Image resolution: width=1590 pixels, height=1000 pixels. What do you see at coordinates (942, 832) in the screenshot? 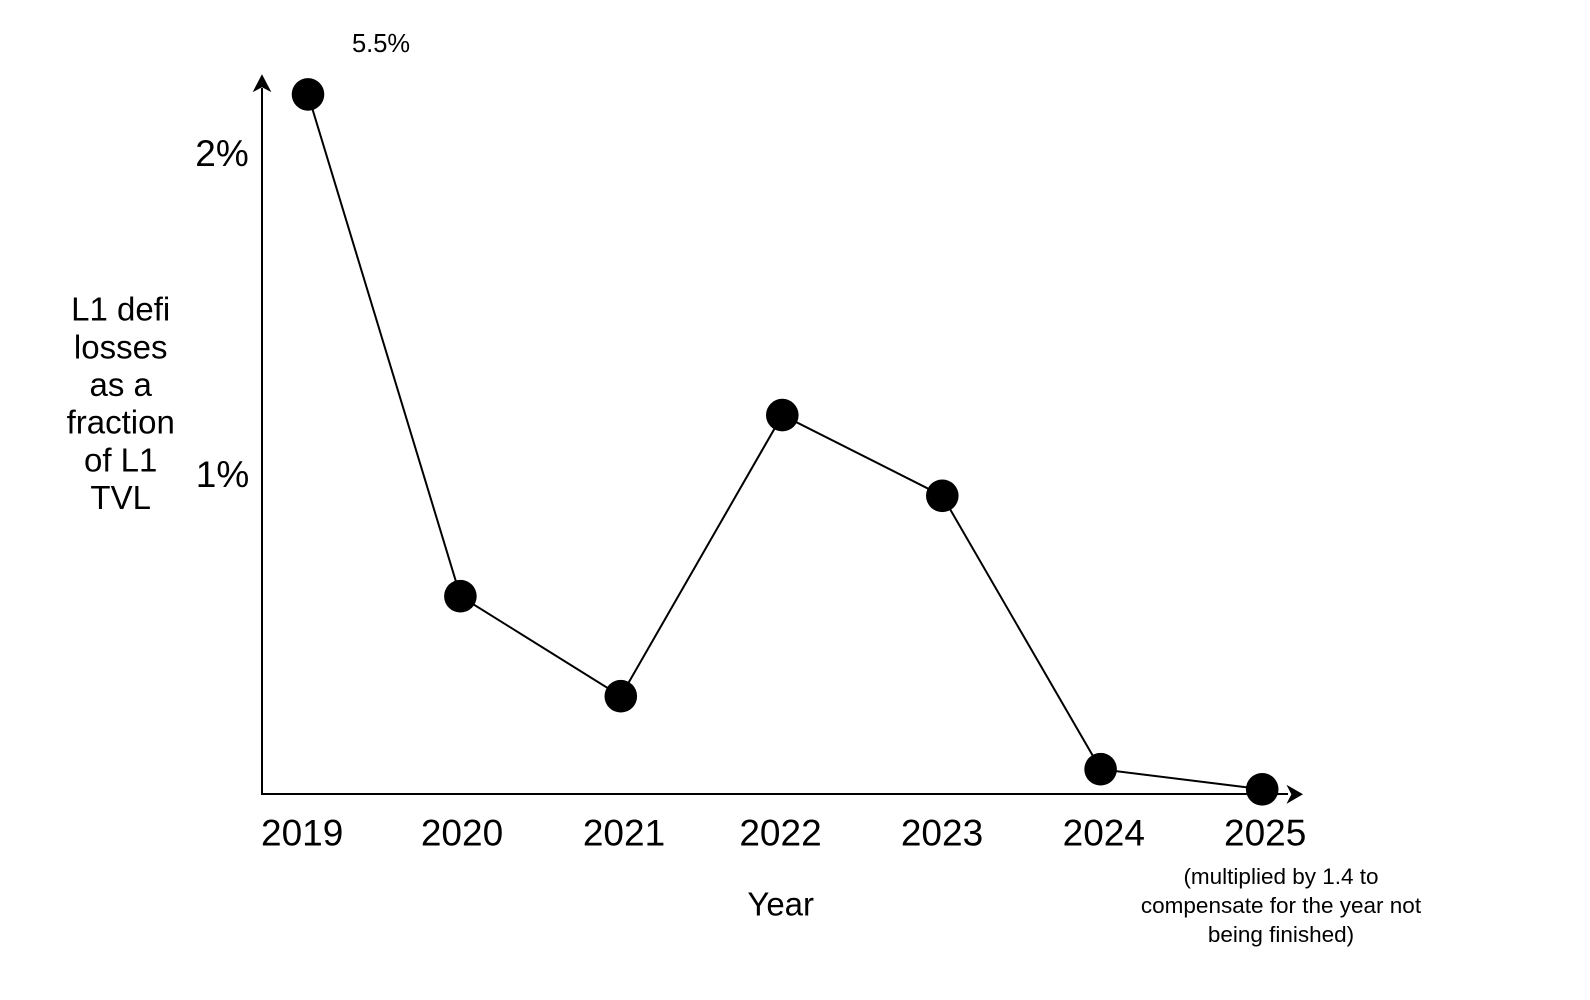
I see `svg-text: 2023` at bounding box center [942, 832].